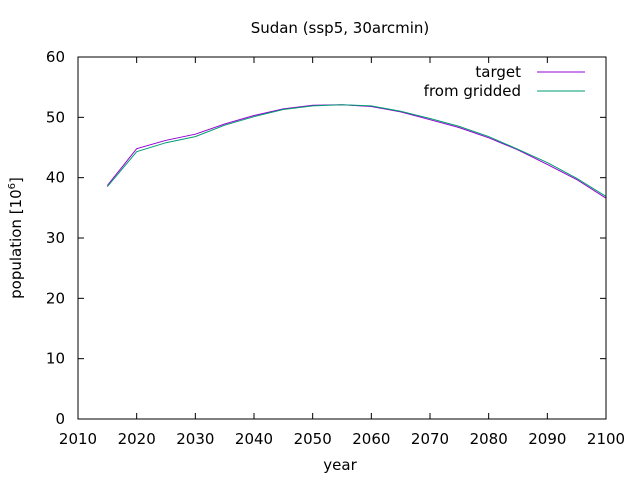 The width and height of the screenshot is (640, 480). I want to click on y-axis-label-main: population [10, so click(16, 244).